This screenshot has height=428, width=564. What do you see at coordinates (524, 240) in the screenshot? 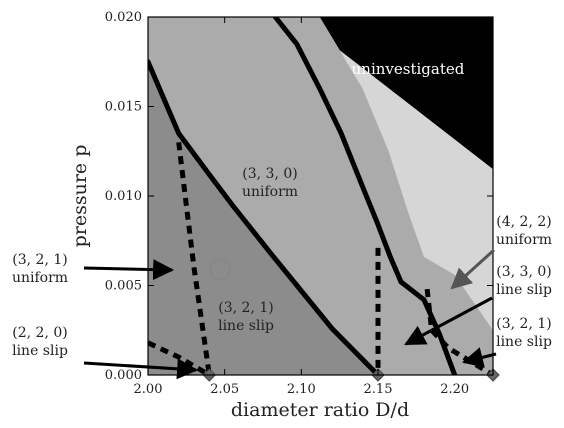
I see `annotation-422-uniform-line2: uniform` at bounding box center [524, 240].